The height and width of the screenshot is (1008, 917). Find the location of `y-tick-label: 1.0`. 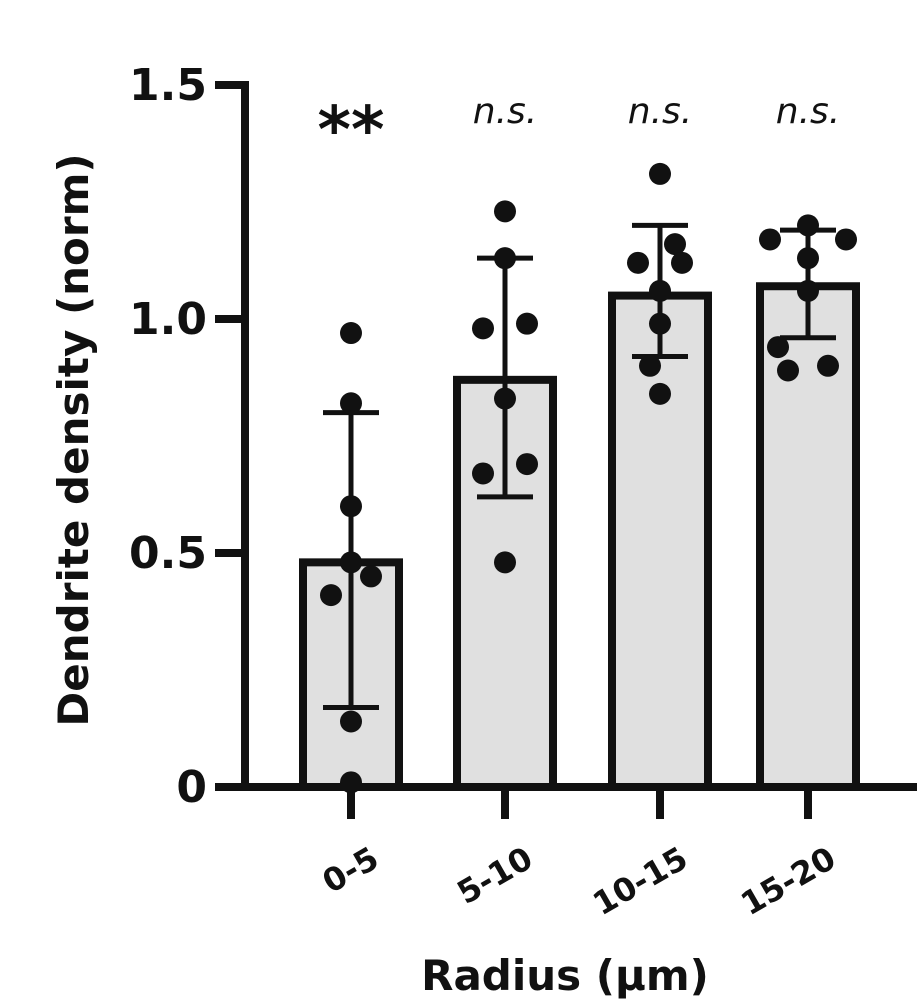

y-tick-label: 1.0 is located at coordinates (168, 319).